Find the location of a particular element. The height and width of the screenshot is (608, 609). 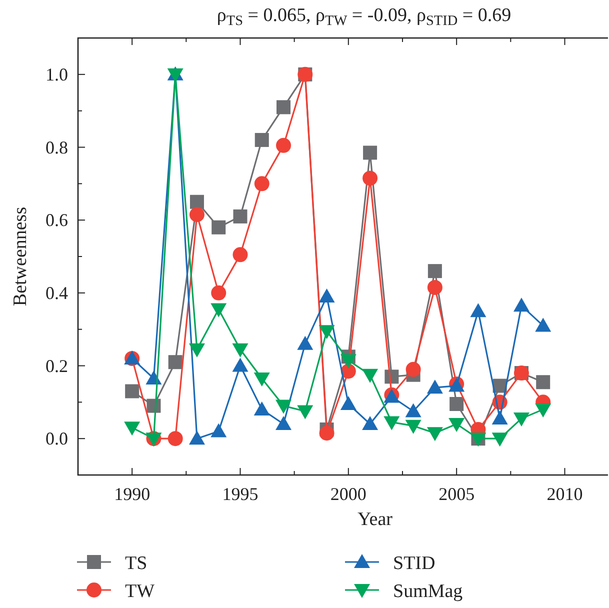

x-tick-label: 2000 is located at coordinates (348, 494).